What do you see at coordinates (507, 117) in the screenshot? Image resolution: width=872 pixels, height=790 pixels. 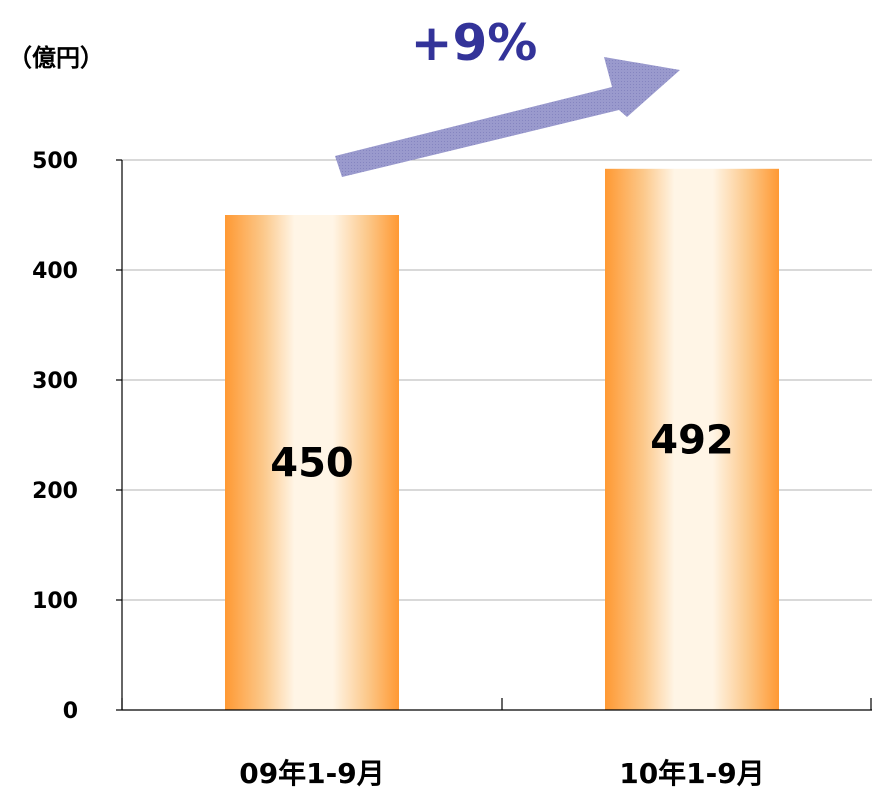 I see `growth-arrow-icon` at bounding box center [507, 117].